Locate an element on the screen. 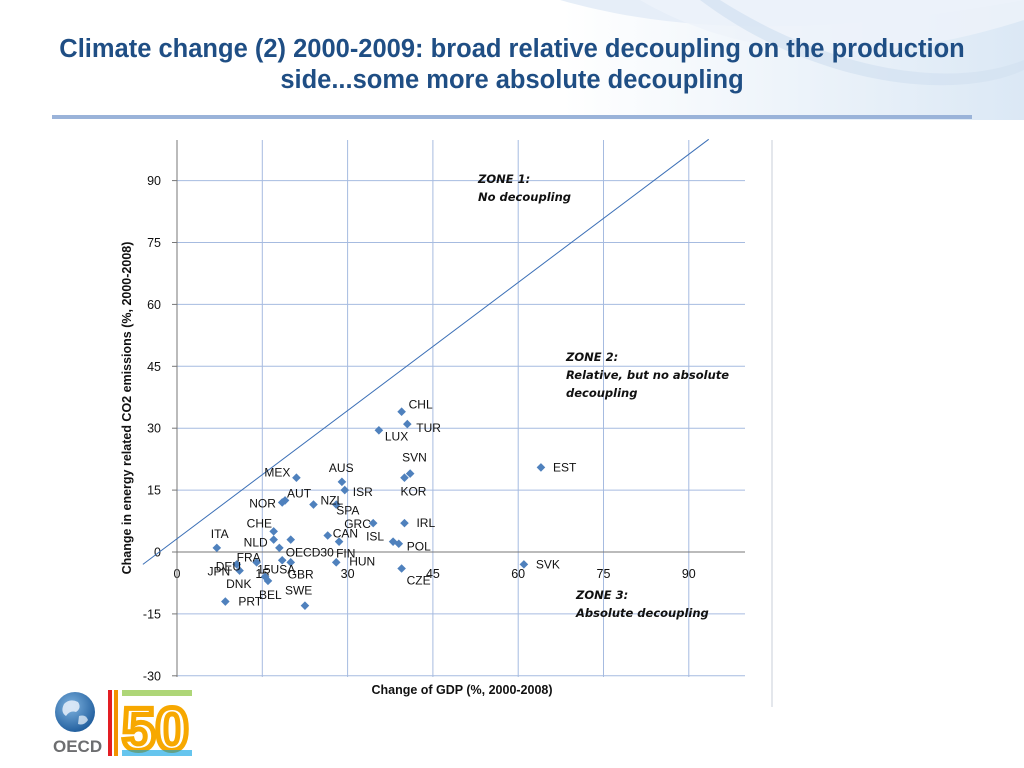  point-label-est: EST is located at coordinates (565, 467).